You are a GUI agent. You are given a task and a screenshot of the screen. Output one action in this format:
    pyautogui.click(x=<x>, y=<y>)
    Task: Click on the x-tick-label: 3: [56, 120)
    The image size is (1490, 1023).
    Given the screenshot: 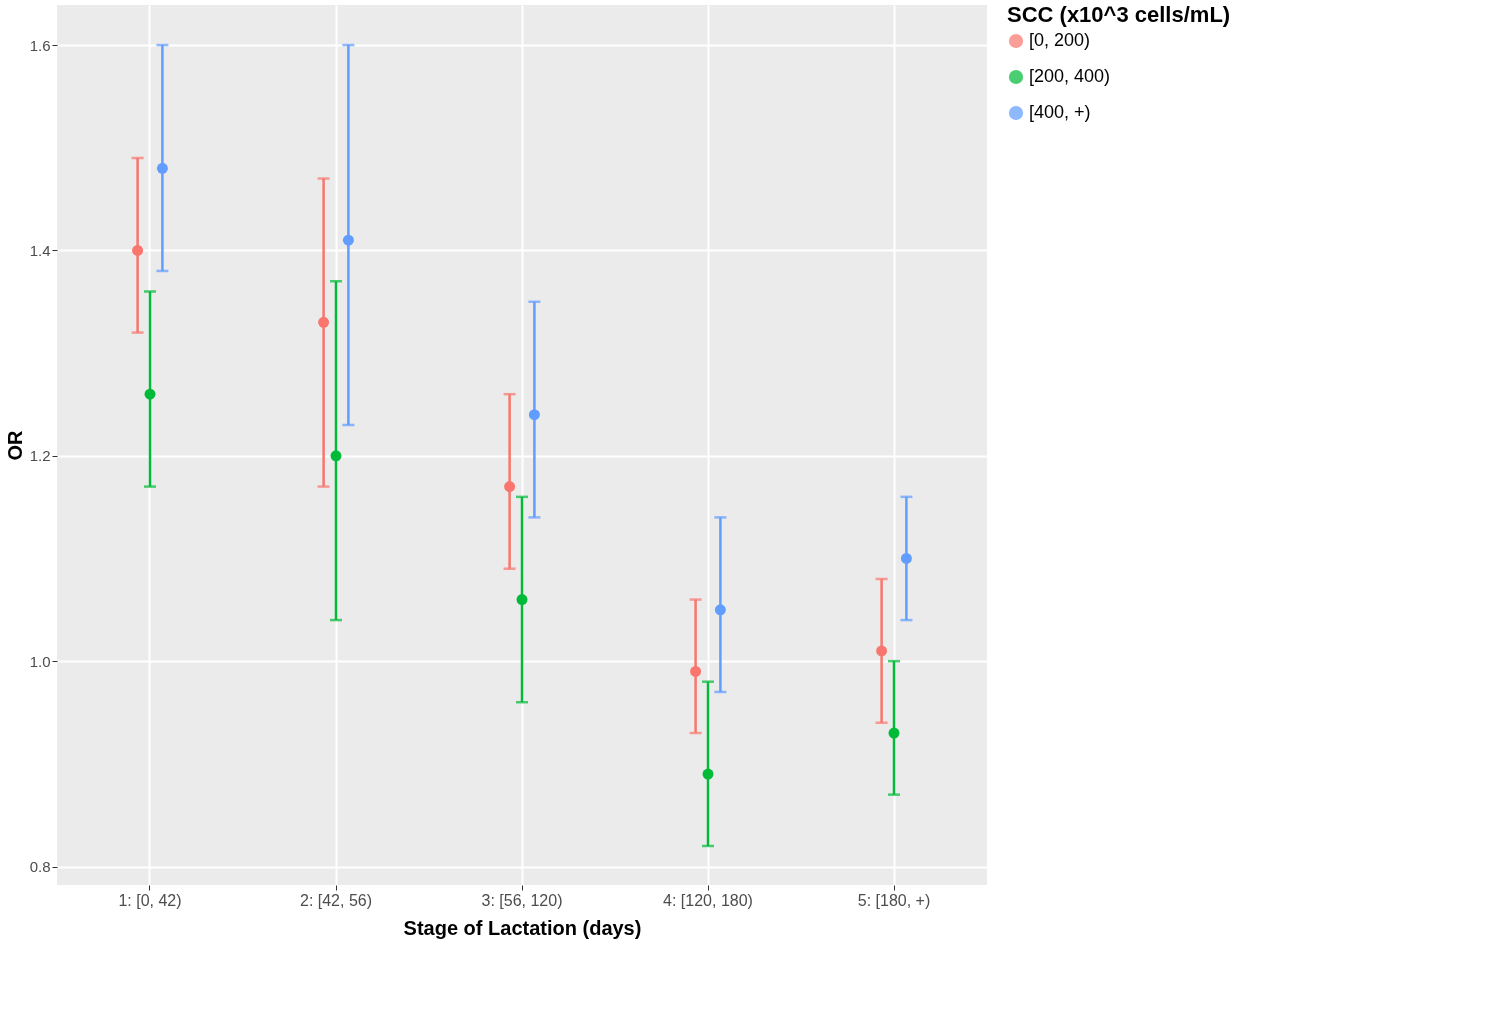 What is the action you would take?
    pyautogui.click(x=522, y=900)
    